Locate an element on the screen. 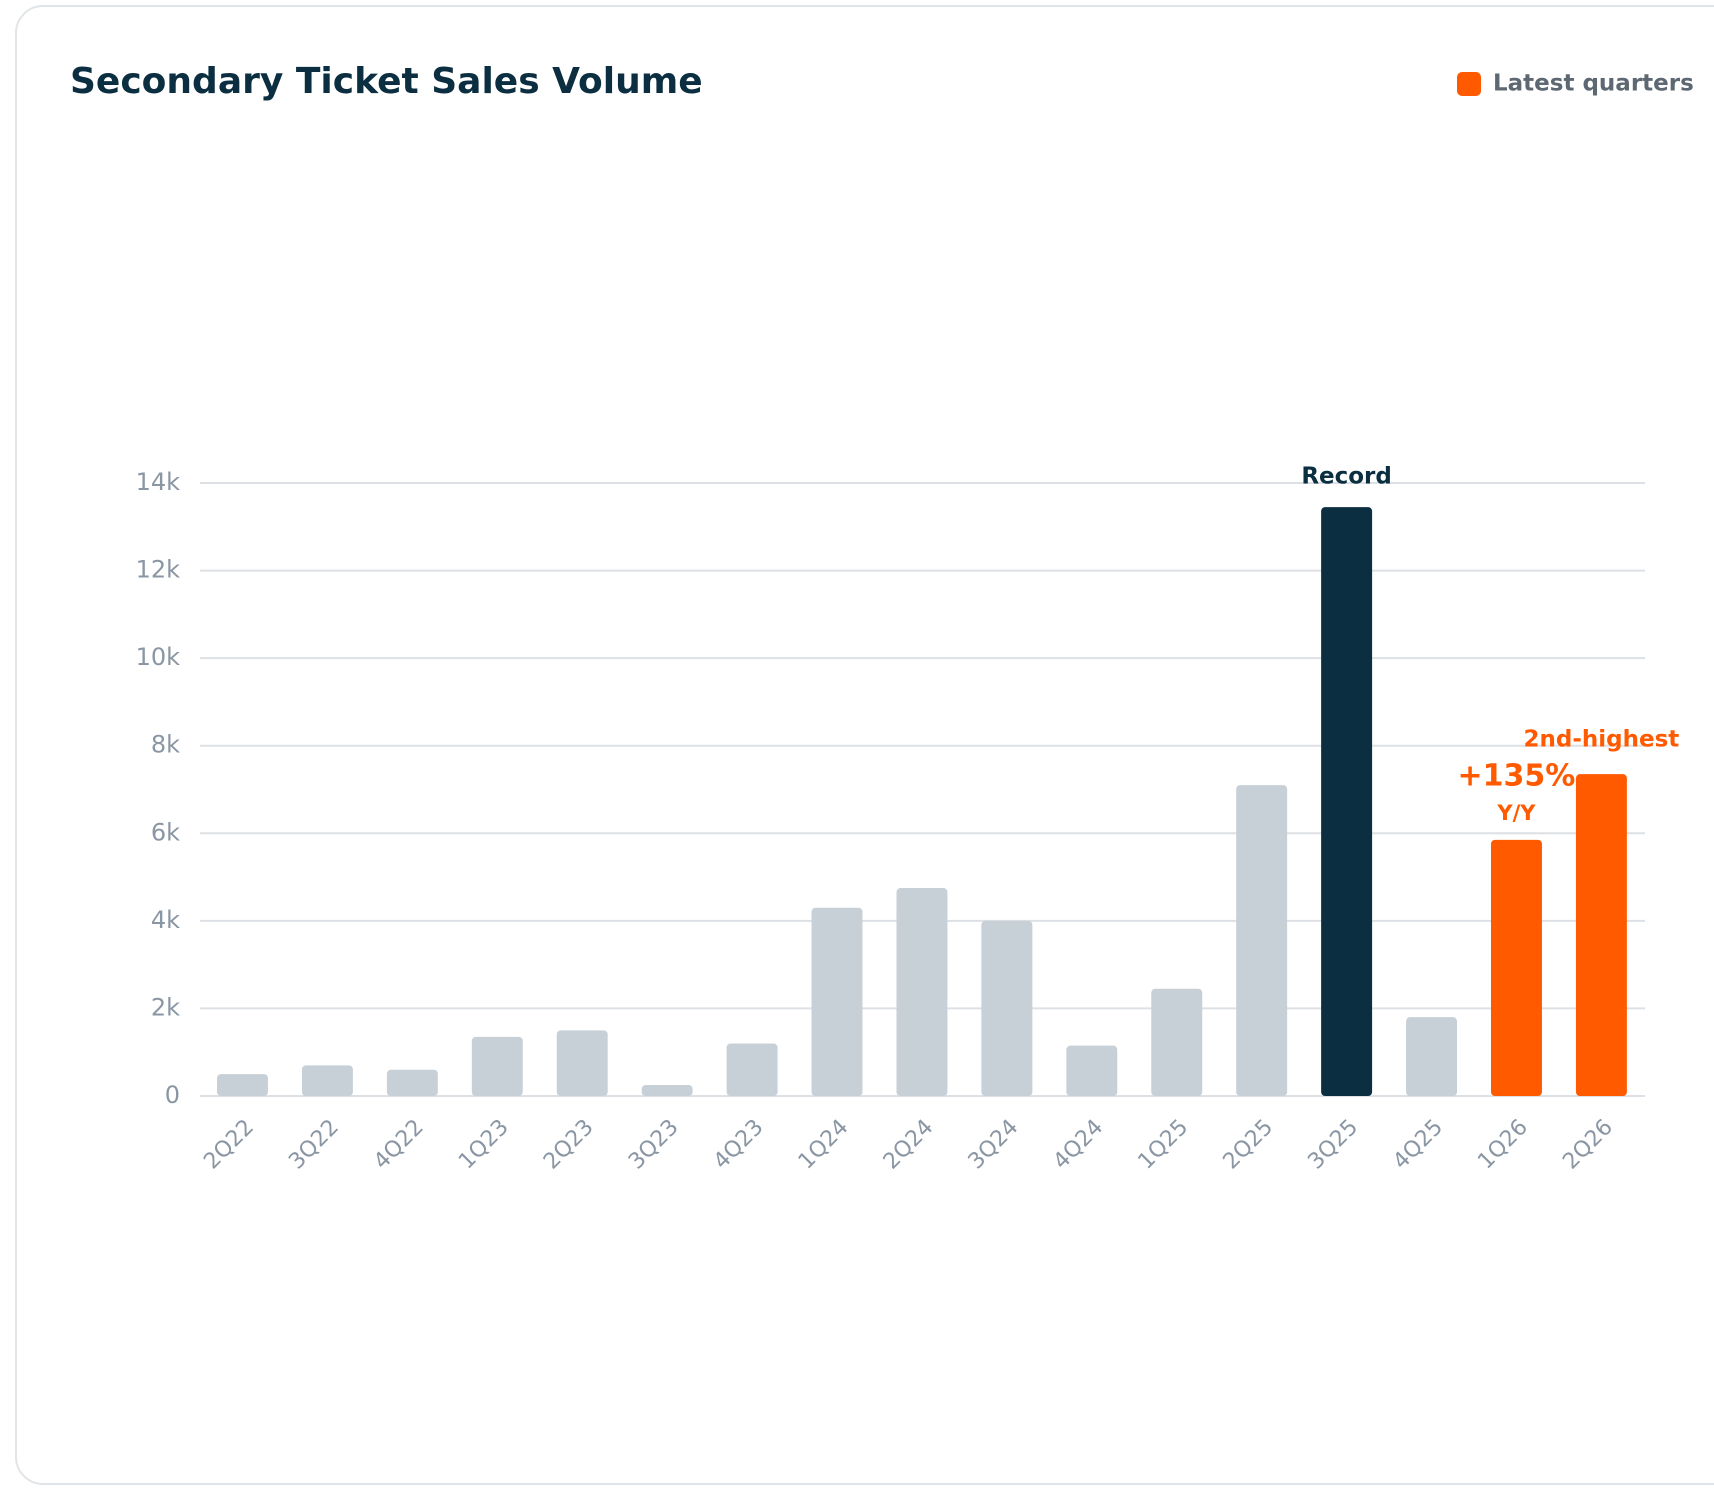 The width and height of the screenshot is (1714, 1489). x-tick-label: 1Q25 is located at coordinates (1164, 1145).